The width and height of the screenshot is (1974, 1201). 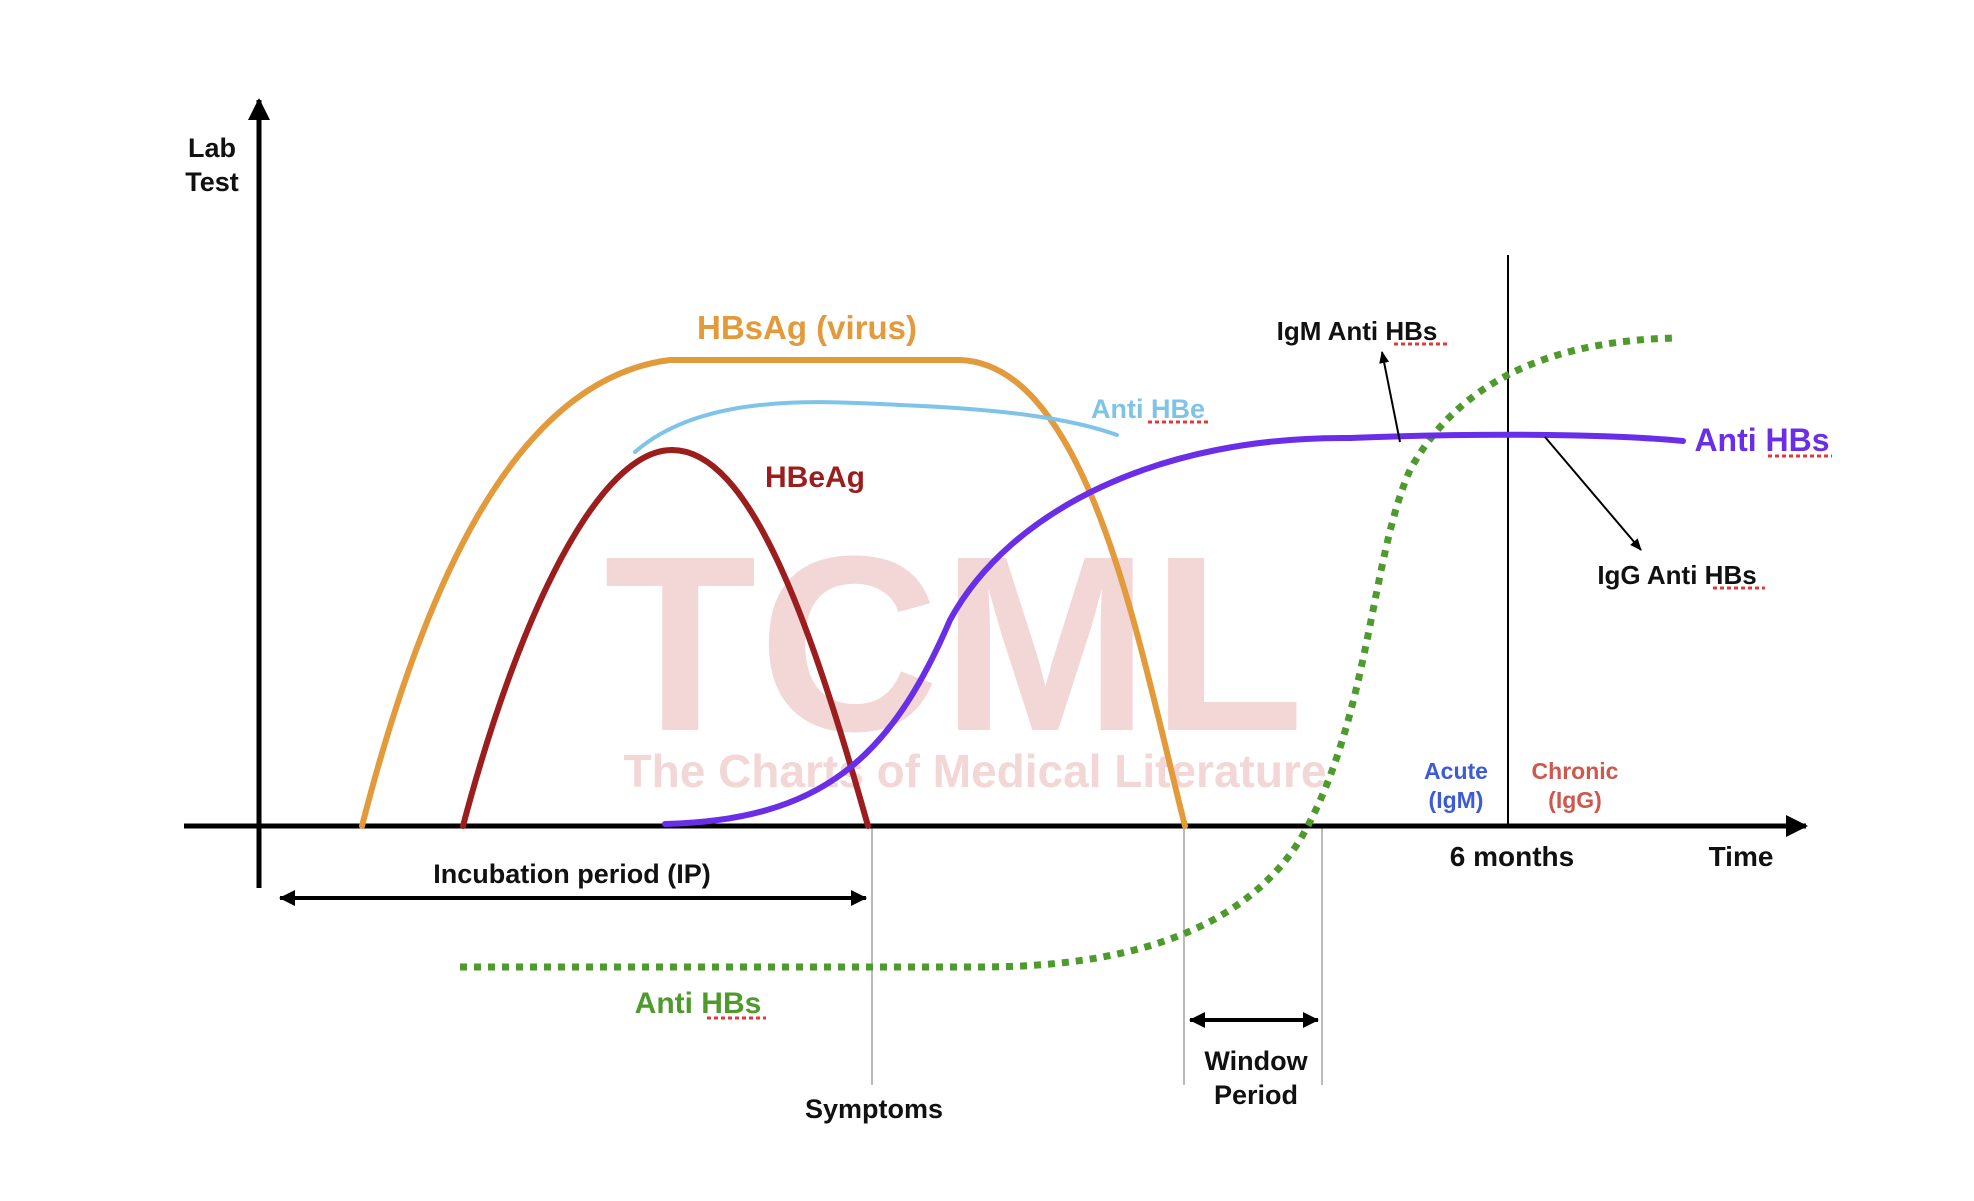 I want to click on watermark: TCML The Charts of Medical Literature, so click(x=965, y=650).